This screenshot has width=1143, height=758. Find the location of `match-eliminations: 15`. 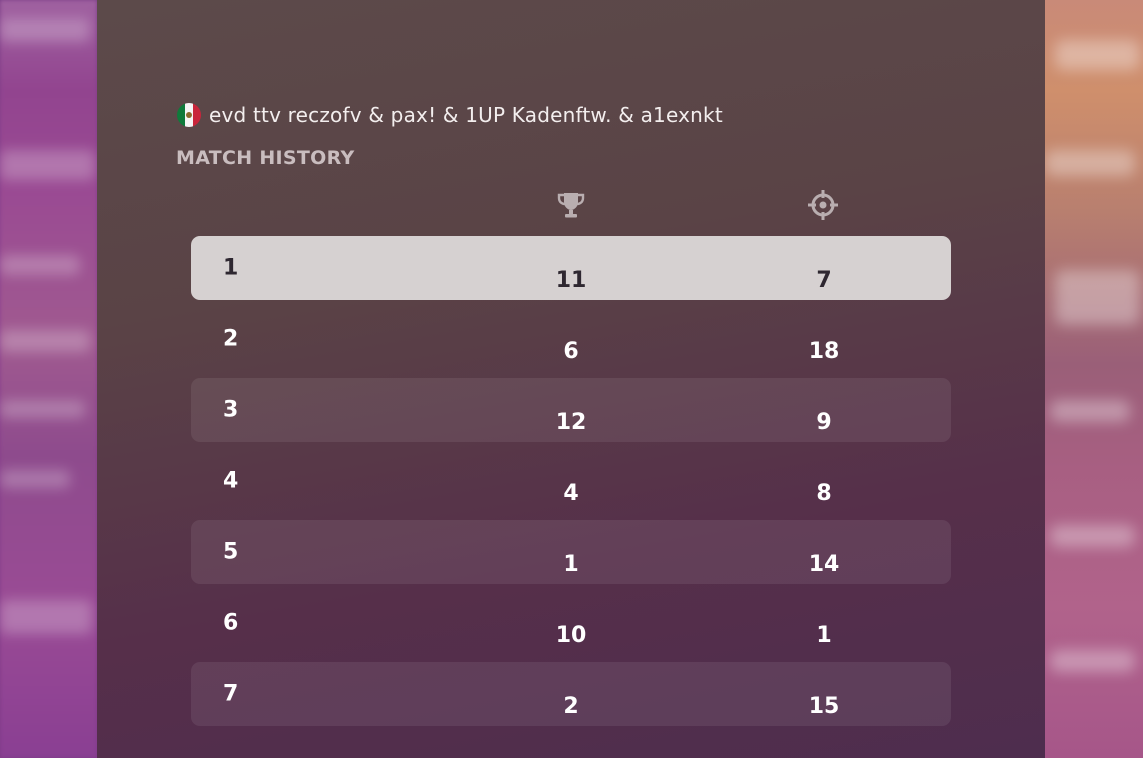

match-eliminations: 15 is located at coordinates (824, 706).